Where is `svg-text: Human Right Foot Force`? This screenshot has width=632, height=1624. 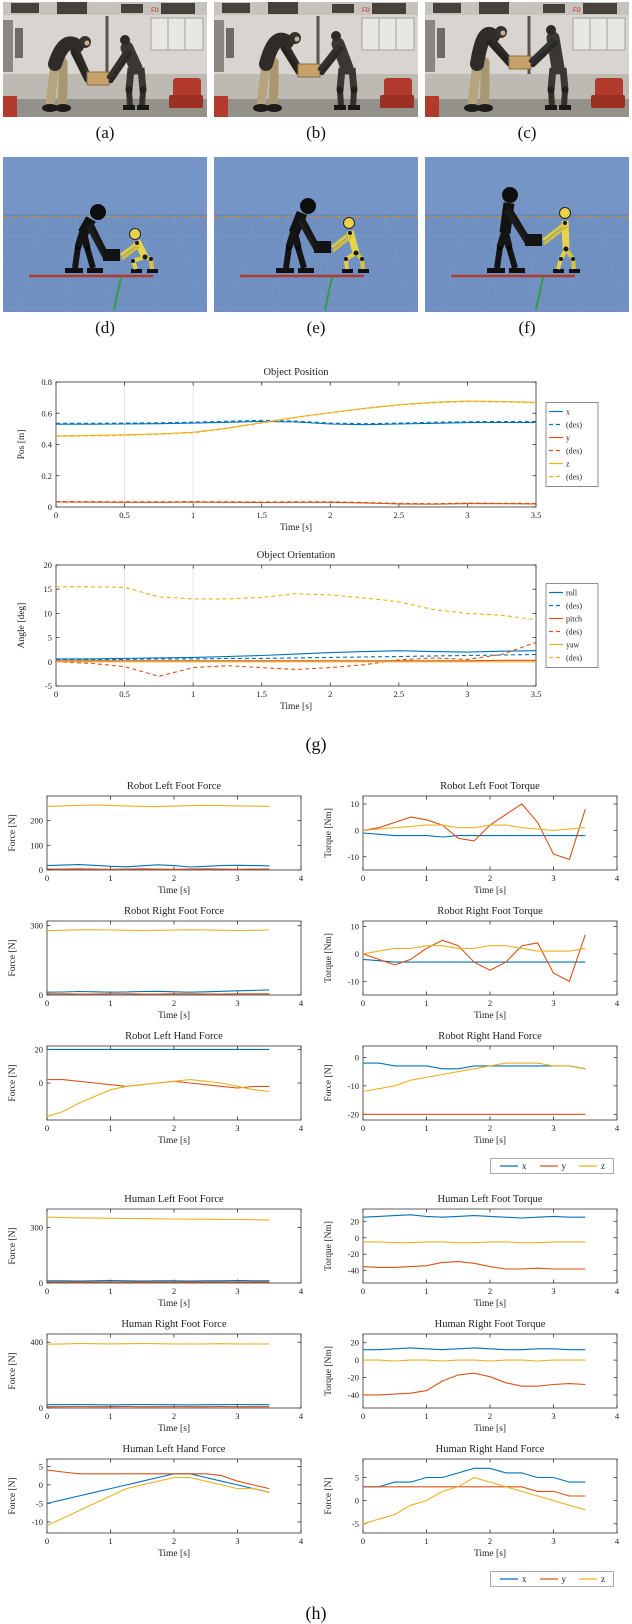
svg-text: Human Right Foot Force is located at coordinates (174, 1324).